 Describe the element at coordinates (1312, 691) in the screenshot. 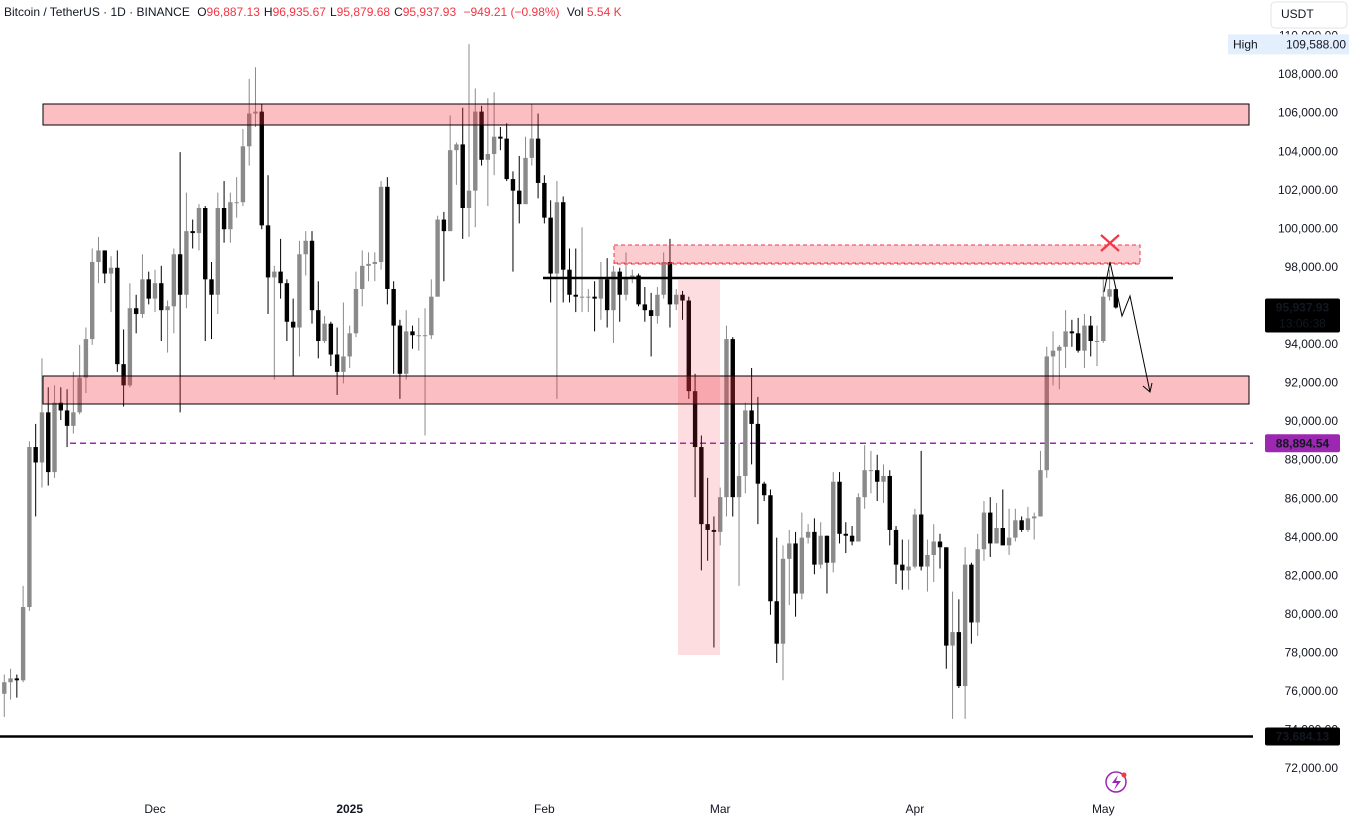

I see `y-tick-label: 76,000.00` at that location.